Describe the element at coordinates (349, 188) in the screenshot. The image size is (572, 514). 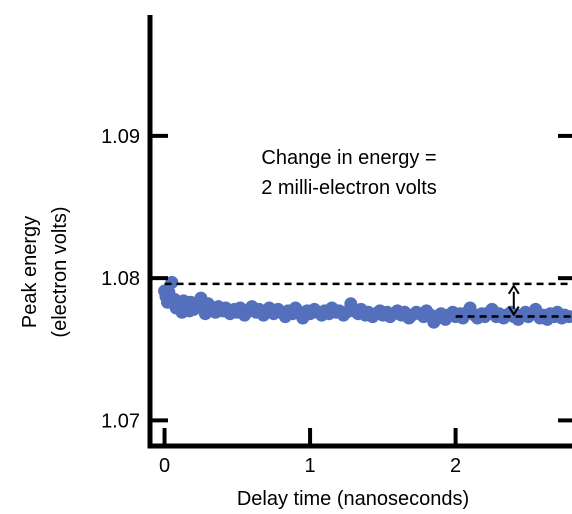
I see `annotation-line2: 2 milli-electron volts` at that location.